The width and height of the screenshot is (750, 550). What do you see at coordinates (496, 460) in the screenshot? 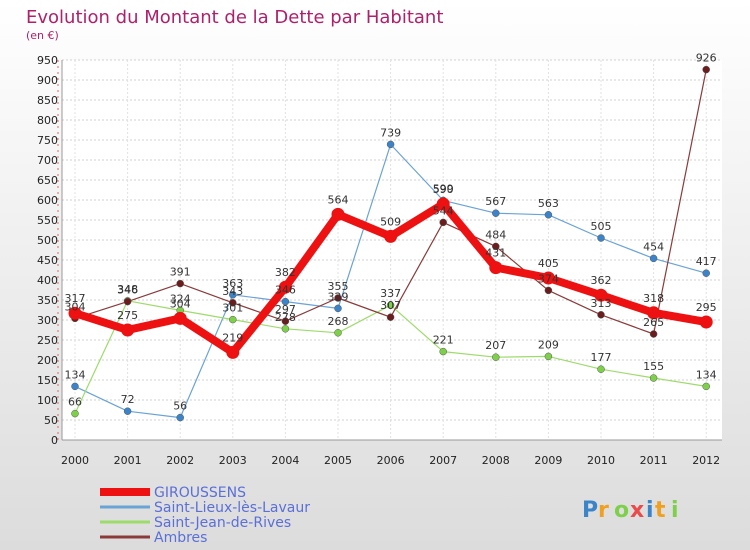
I see `x-tick-label: 2008` at bounding box center [496, 460].